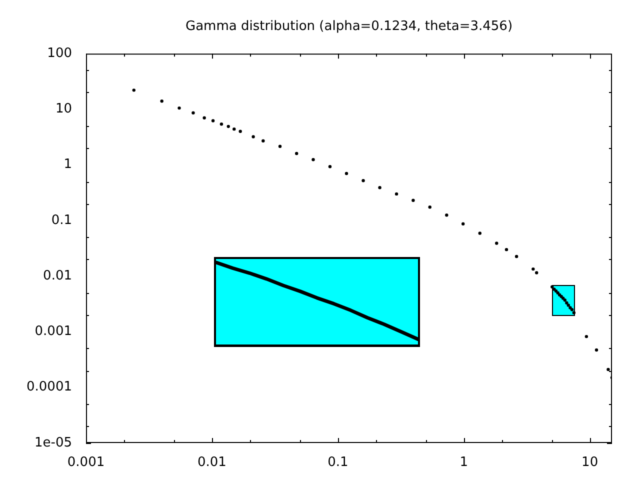 This screenshot has width=640, height=480. I want to click on y-tick-label: 0.01, so click(57, 276).